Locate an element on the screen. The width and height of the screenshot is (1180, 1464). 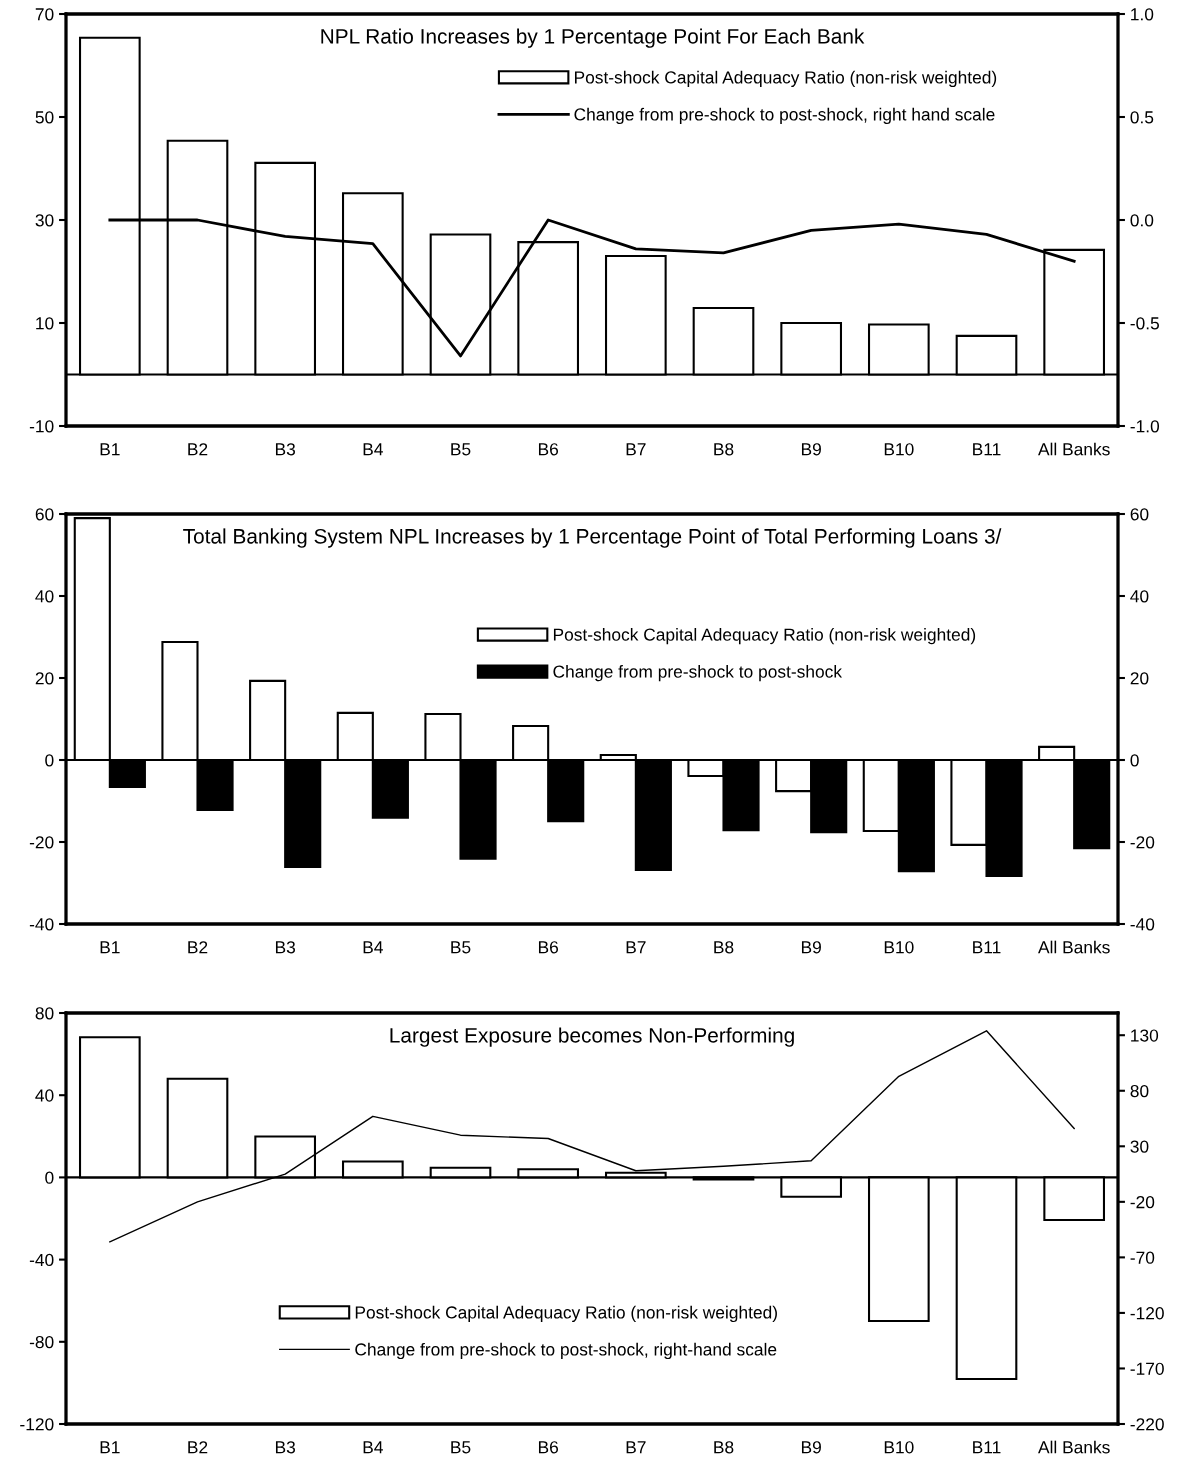
y-tick-label: 20 is located at coordinates (44, 678).